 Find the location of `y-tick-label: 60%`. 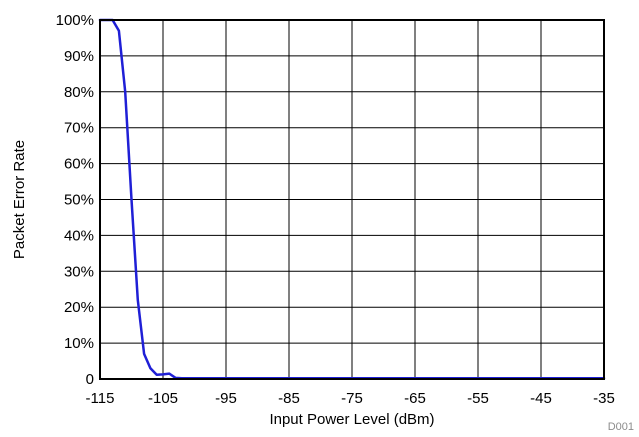

y-tick-label: 60% is located at coordinates (79, 164).